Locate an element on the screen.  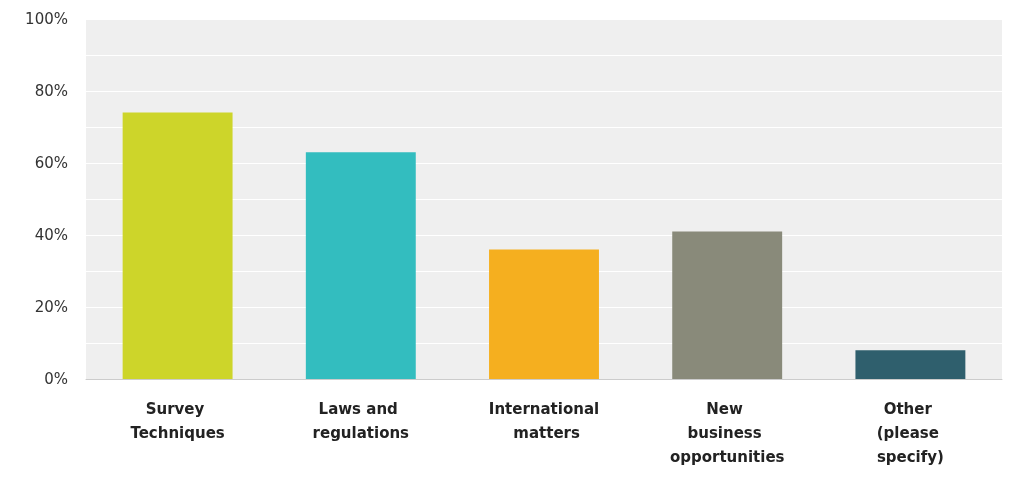
x-tick-label: Laws and regulations is located at coordinates (361, 421).